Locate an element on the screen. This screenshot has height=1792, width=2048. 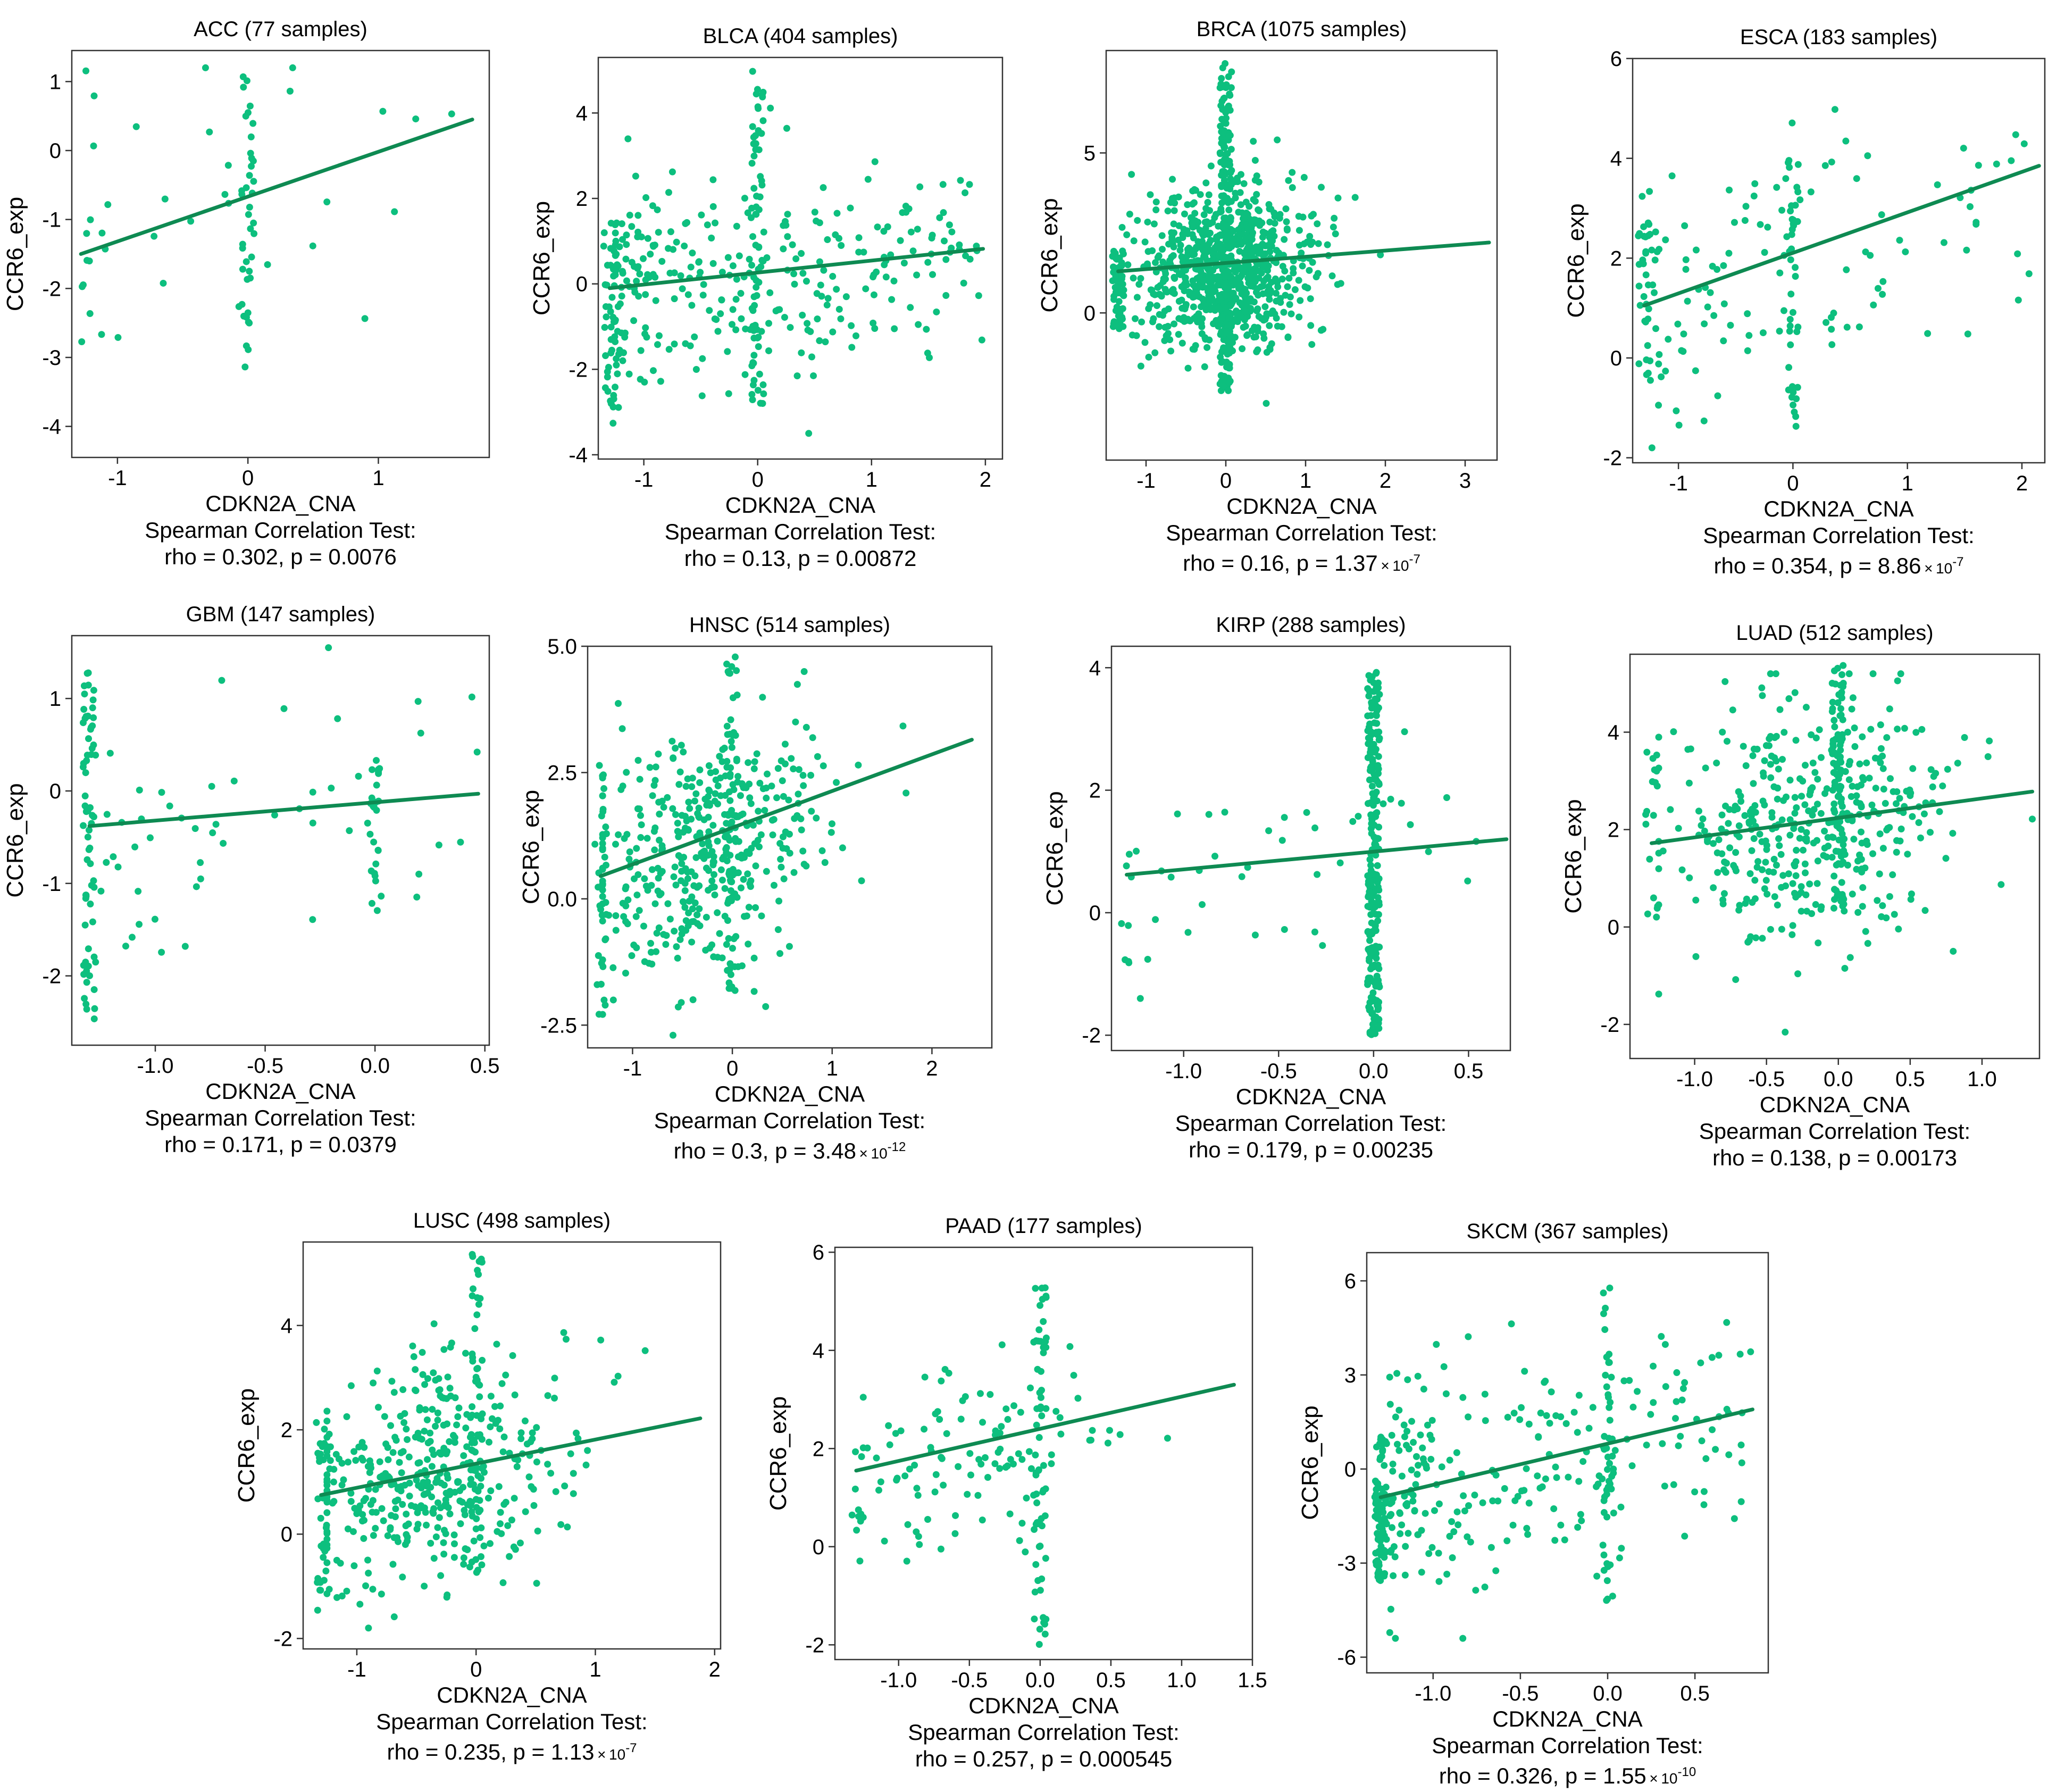
esca-y-tick-label: 4 is located at coordinates (1616, 159).